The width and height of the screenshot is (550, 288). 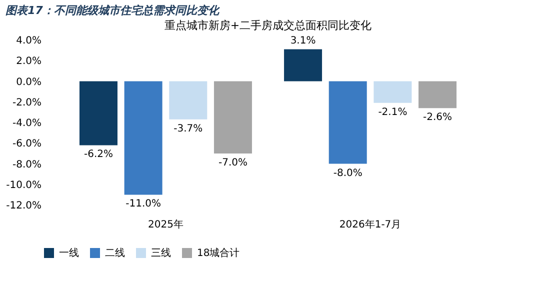 I want to click on chart-subtitle: 重点城市新房+二手房成交总面积同比变化, so click(x=268, y=25).